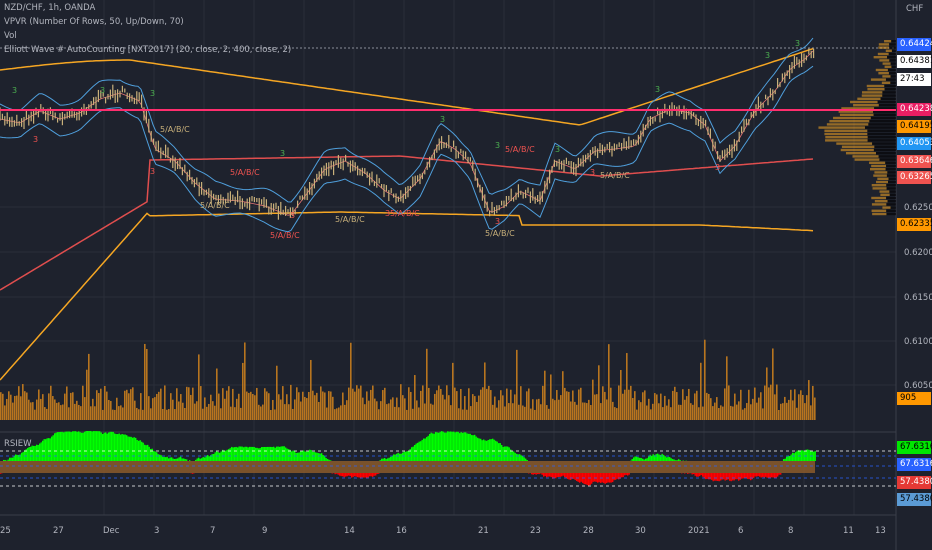 Image resolution: width=932 pixels, height=550 pixels. Describe the element at coordinates (10, 36) in the screenshot. I see `vol-legend: Vol` at that location.